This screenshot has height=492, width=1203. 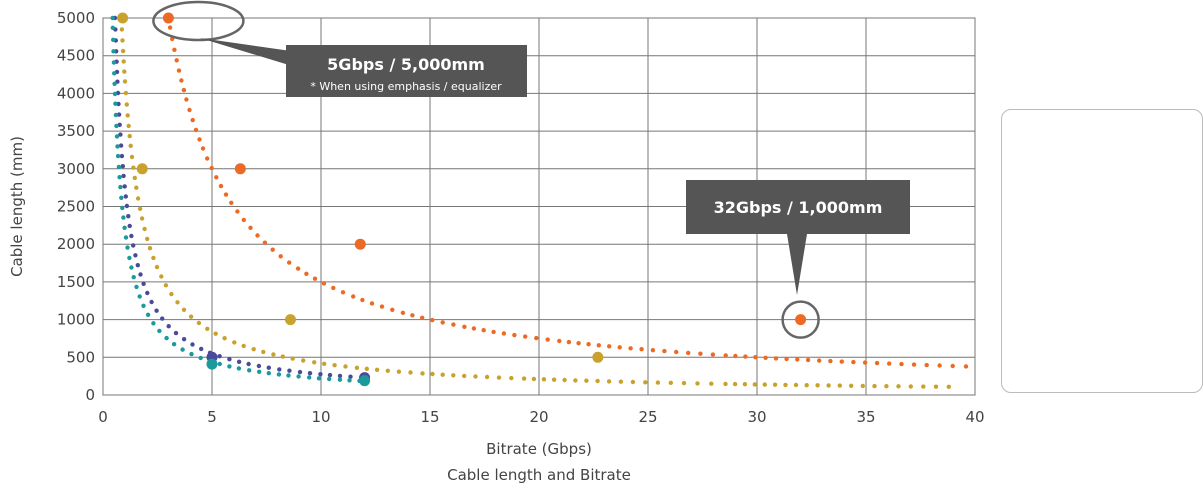 I want to click on y-tick-label: 4500, so click(x=76, y=56).